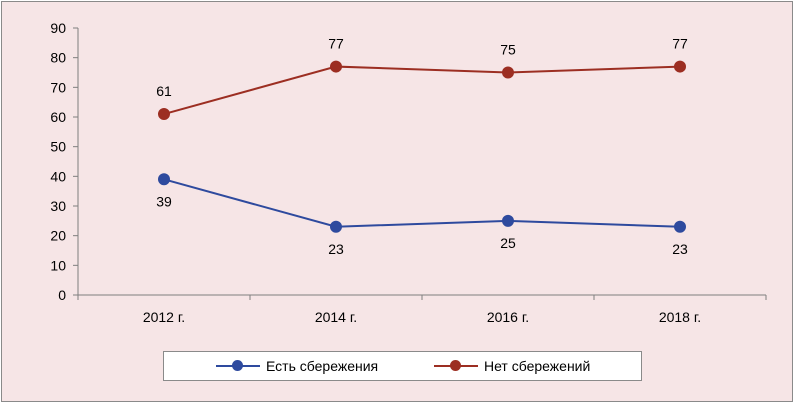 The image size is (796, 405). What do you see at coordinates (164, 91) in the screenshot?
I see `data-label: 61` at bounding box center [164, 91].